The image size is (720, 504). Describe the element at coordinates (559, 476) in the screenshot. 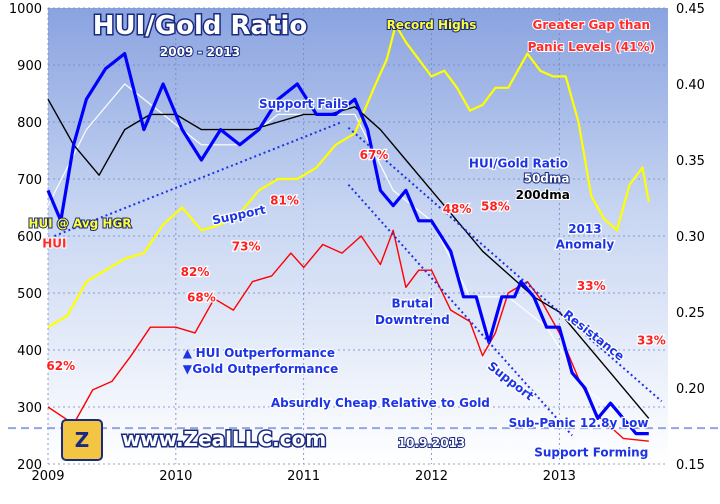

I see `x-tick-label: 2013` at that location.